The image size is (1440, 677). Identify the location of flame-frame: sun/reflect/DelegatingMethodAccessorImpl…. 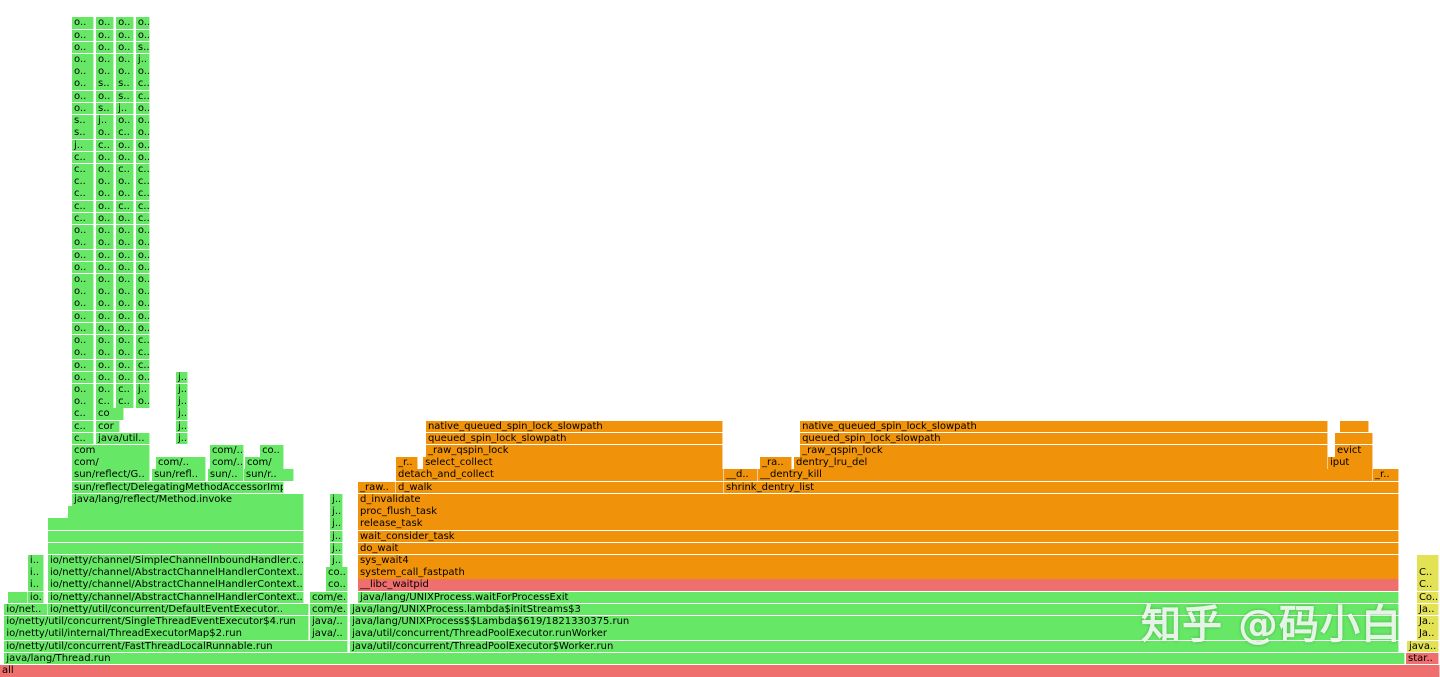
(178, 487).